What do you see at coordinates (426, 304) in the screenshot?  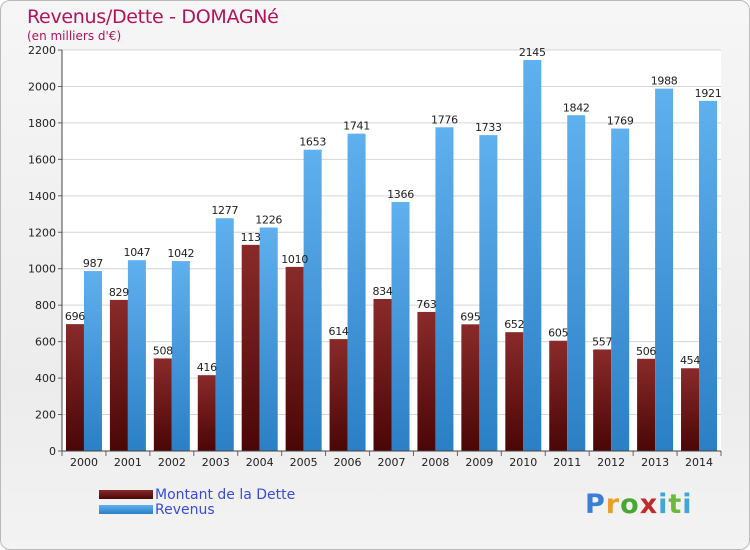 I see `data-label-debt: 763` at bounding box center [426, 304].